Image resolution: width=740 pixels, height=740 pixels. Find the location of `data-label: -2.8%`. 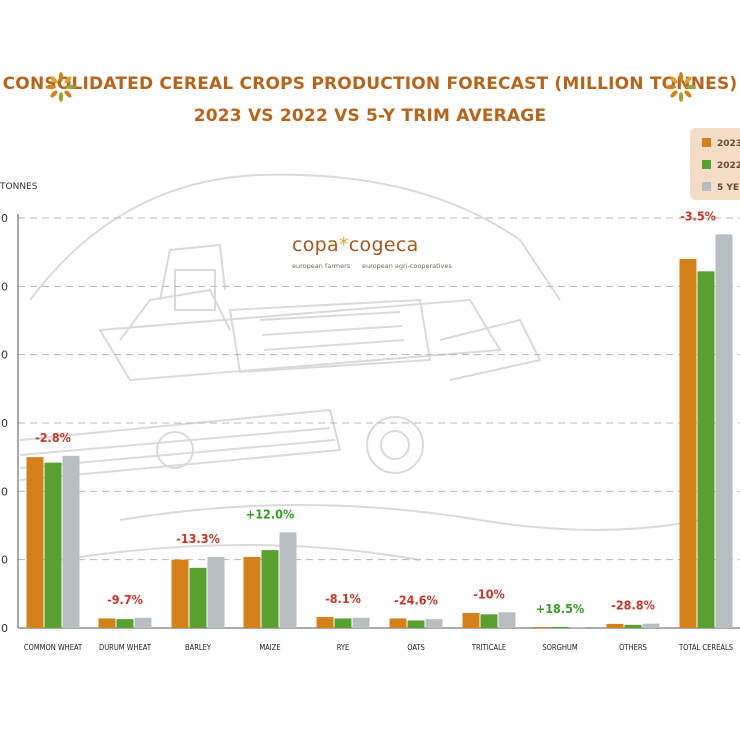

data-label: -2.8% is located at coordinates (53, 437).